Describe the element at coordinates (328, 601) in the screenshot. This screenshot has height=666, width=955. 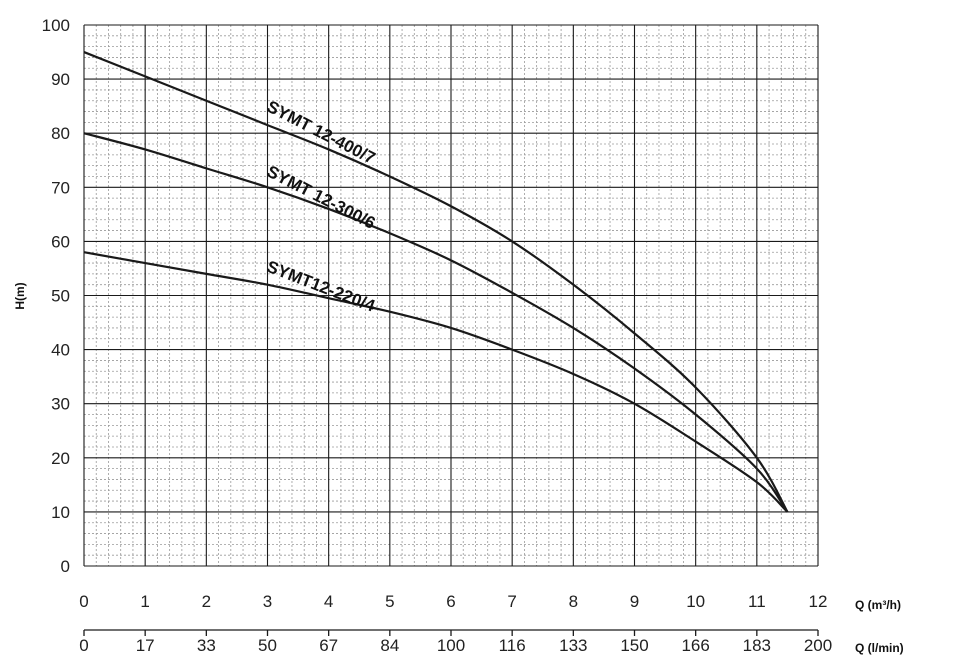
I see `x-tick-label: 4` at that location.